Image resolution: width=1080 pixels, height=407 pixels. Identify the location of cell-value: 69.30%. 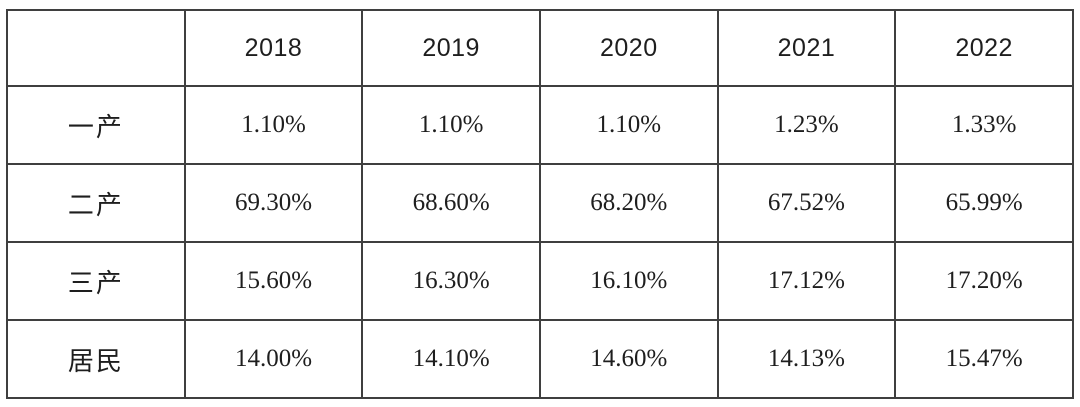
(273, 203).